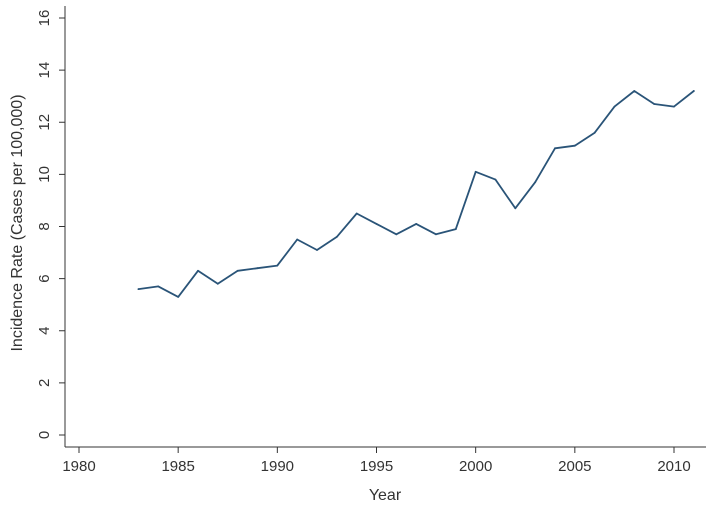 The image size is (714, 510). What do you see at coordinates (17, 222) in the screenshot?
I see `y-axis-title: Incidence Rate (Cases per 100,000)` at bounding box center [17, 222].